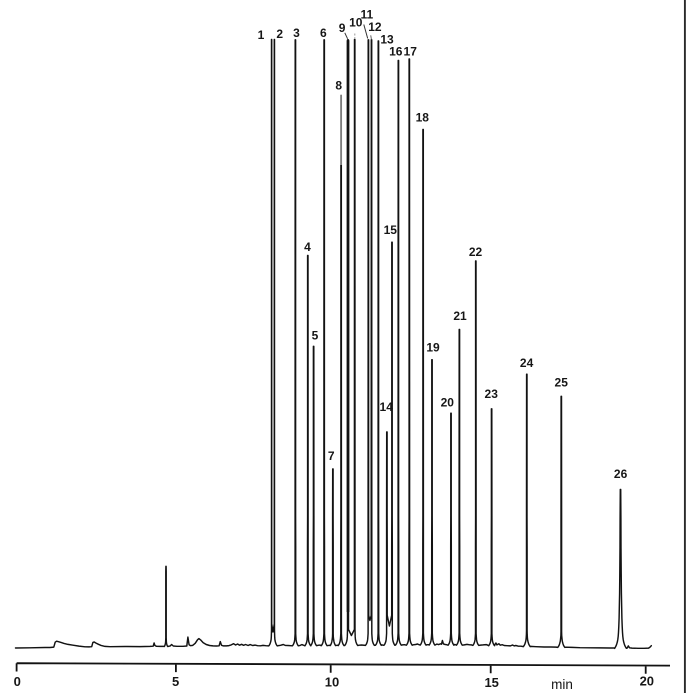  What do you see at coordinates (396, 51) in the screenshot?
I see `svg-text: 16` at bounding box center [396, 51].